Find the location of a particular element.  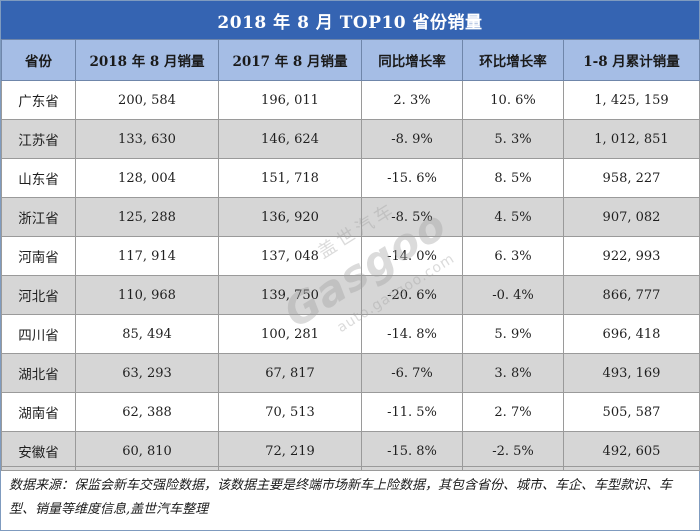

cell-aug-2017-sales: 146, 624 is located at coordinates (290, 139).